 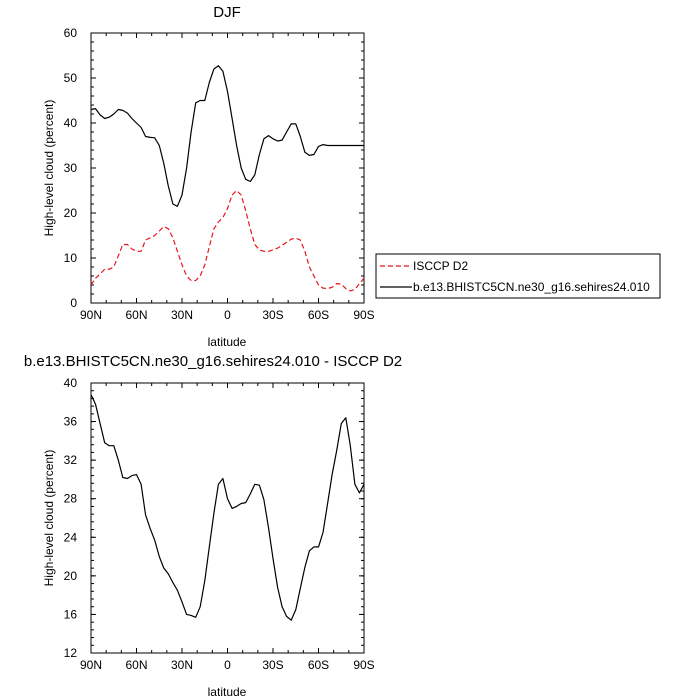 I want to click on top-y-tick-label: 50, so click(x=71, y=78).